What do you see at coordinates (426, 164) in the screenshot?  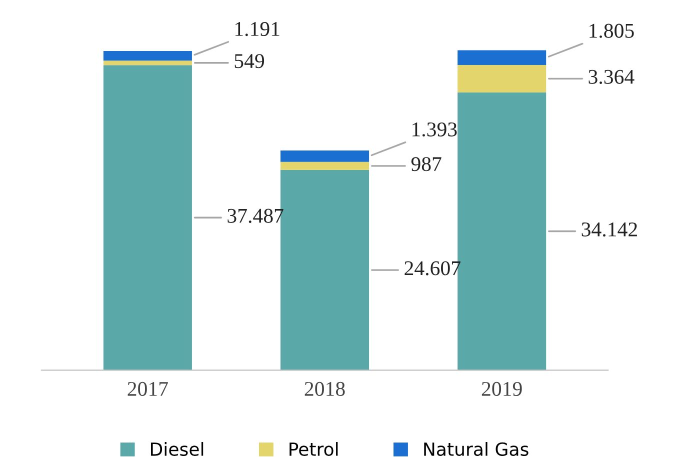 I see `data-label: 987` at bounding box center [426, 164].